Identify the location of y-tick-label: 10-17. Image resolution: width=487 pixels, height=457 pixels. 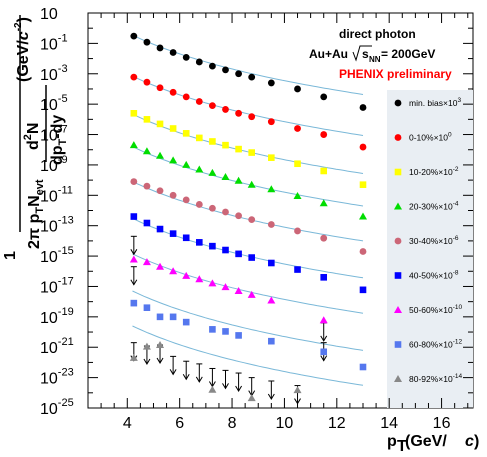
(57, 285).